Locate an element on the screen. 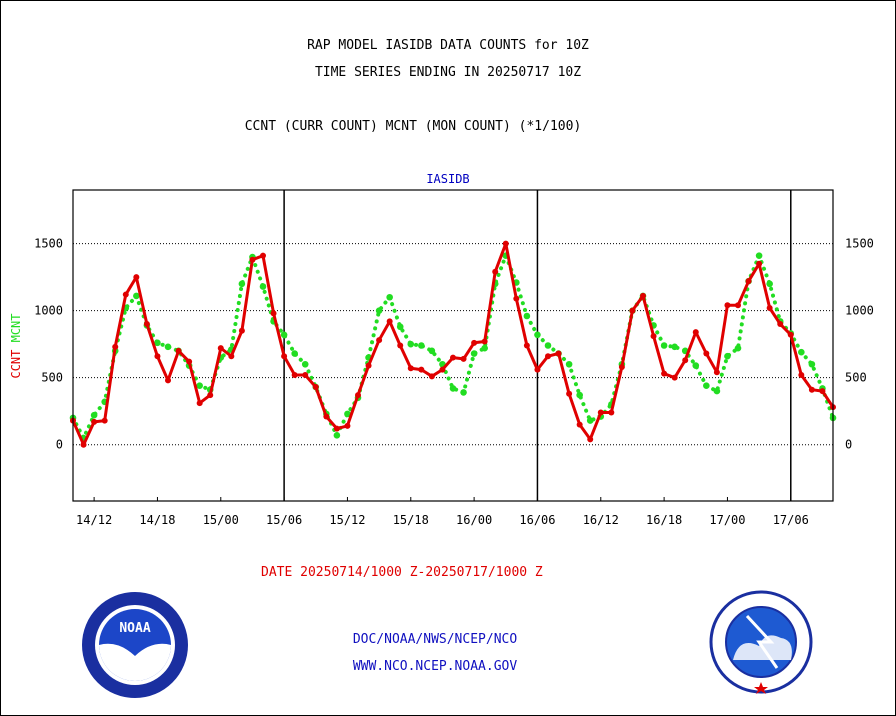 The height and width of the screenshot is (716, 896). noaa-bird-icon is located at coordinates (135, 662).